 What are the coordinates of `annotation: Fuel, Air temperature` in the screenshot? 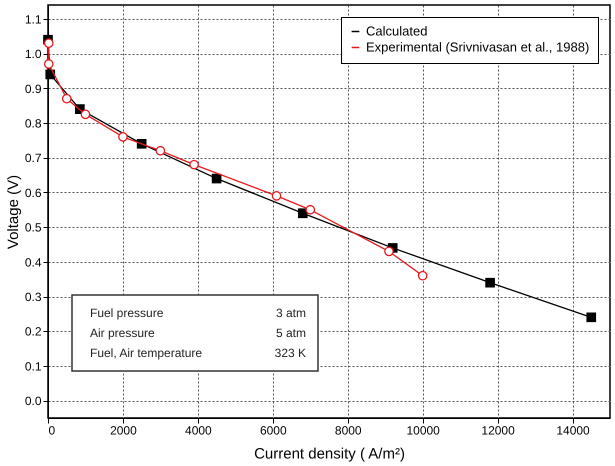 It's located at (146, 353).